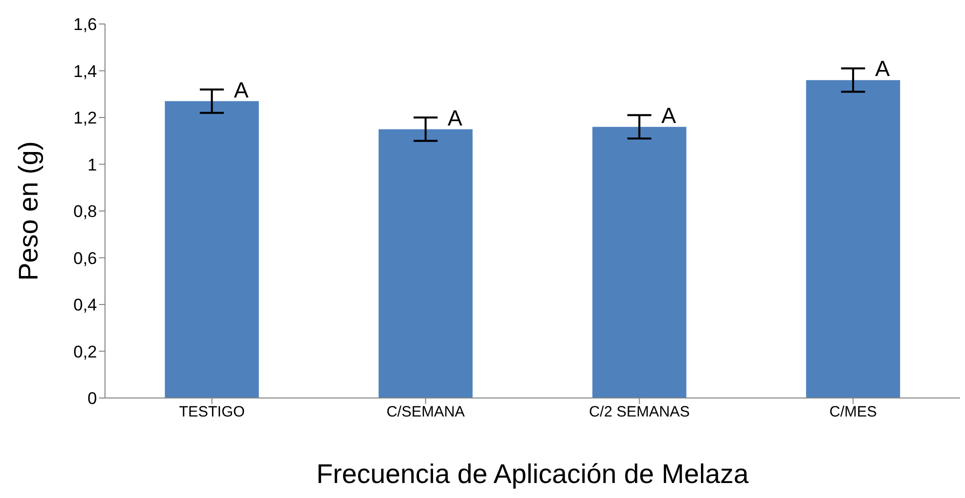 Image resolution: width=965 pixels, height=498 pixels. Describe the element at coordinates (85, 305) in the screenshot. I see `y-tick-label: 0,4` at that location.